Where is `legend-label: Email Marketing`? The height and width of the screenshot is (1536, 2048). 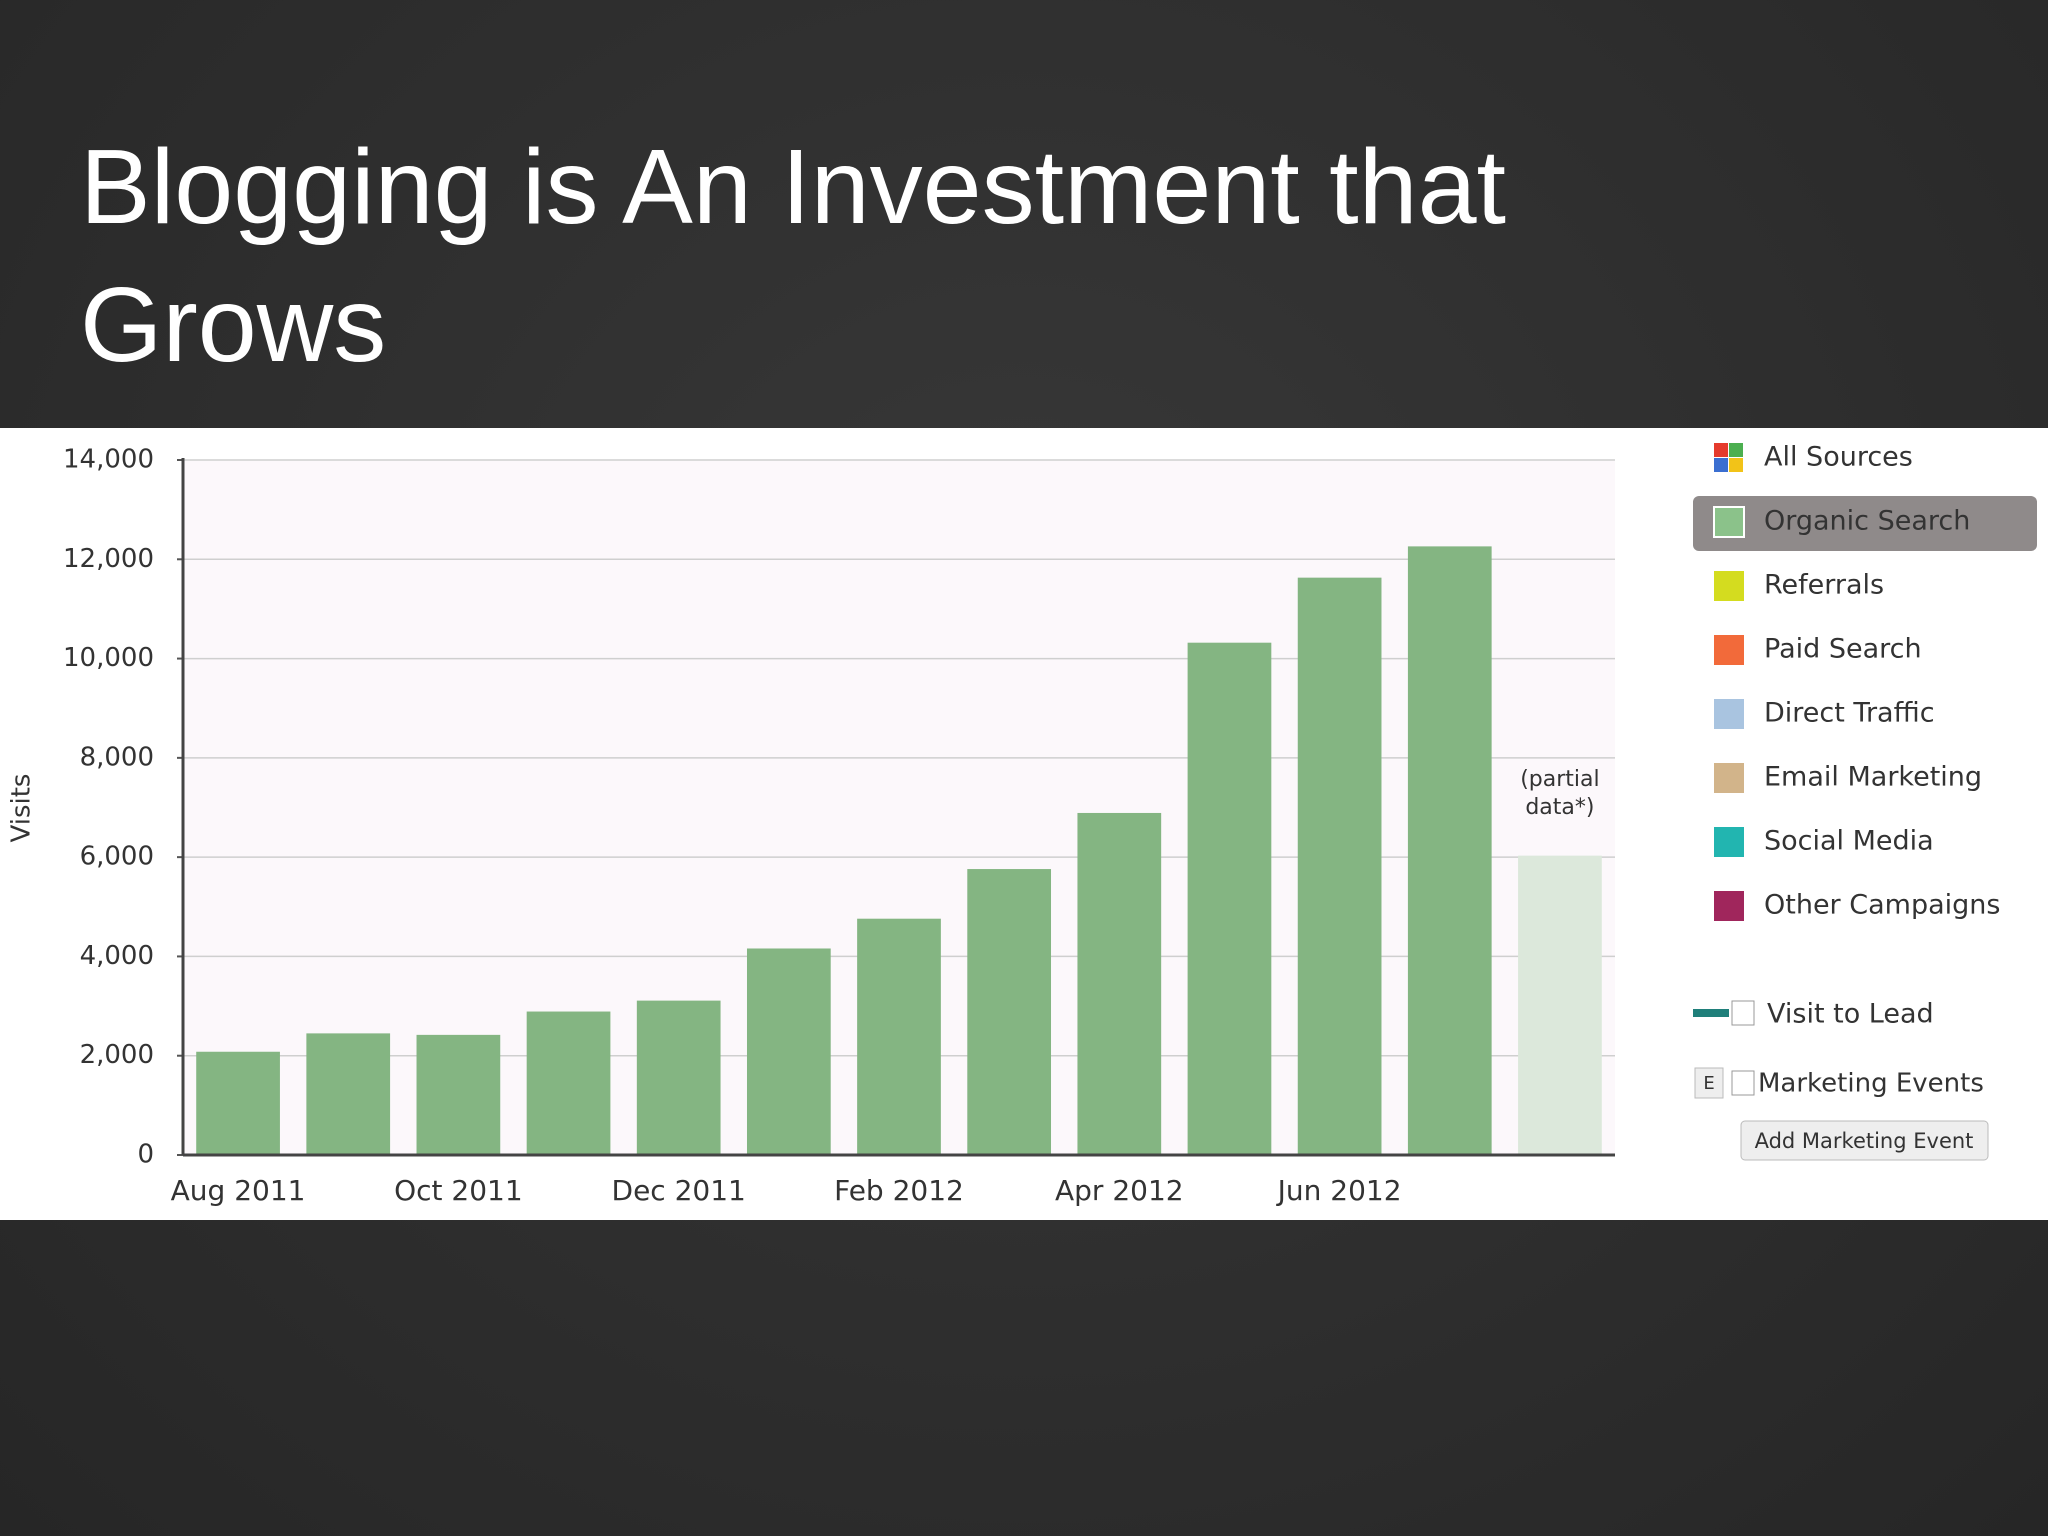 legend-label: Email Marketing is located at coordinates (1873, 777).